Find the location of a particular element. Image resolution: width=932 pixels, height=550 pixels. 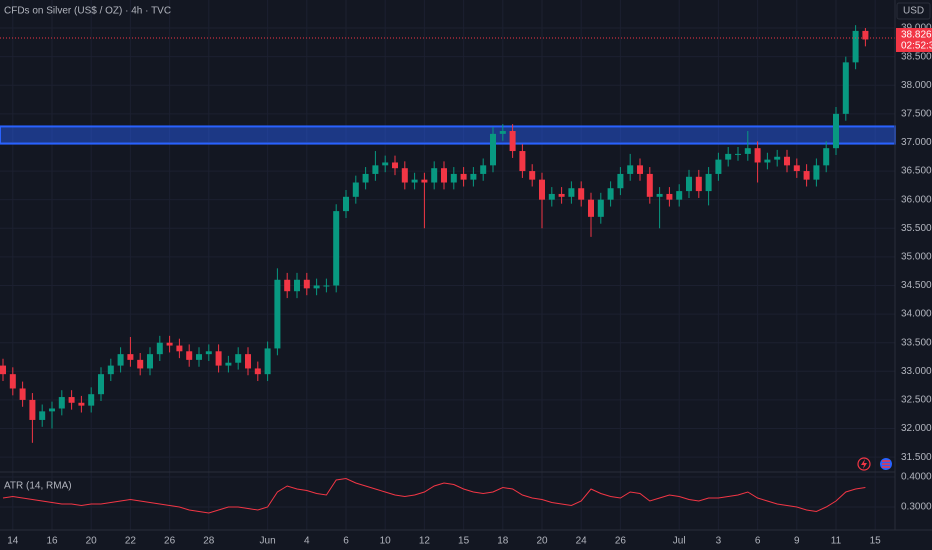

indicator-title: ATR (14, RMA) is located at coordinates (38, 486).